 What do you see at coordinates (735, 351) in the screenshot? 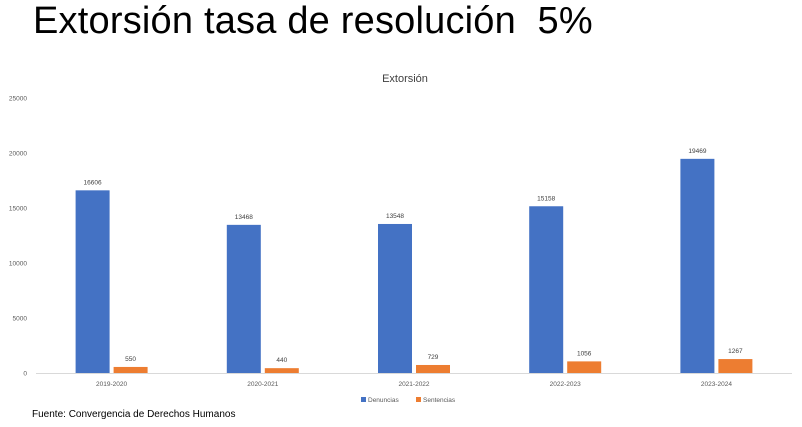
I see `data-label: 1267` at bounding box center [735, 351].